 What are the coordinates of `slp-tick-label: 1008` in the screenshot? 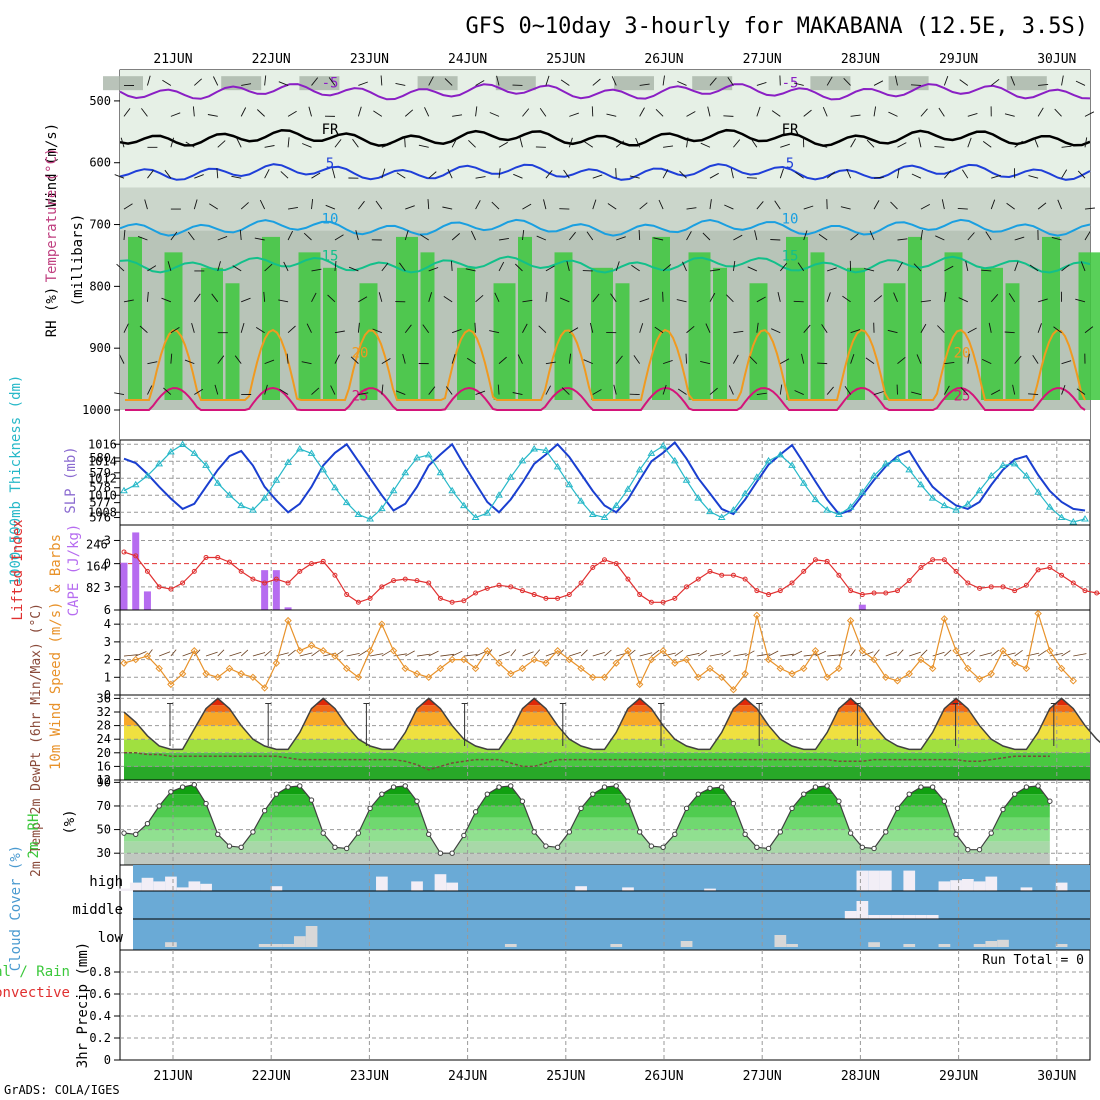 It's located at (102, 512).